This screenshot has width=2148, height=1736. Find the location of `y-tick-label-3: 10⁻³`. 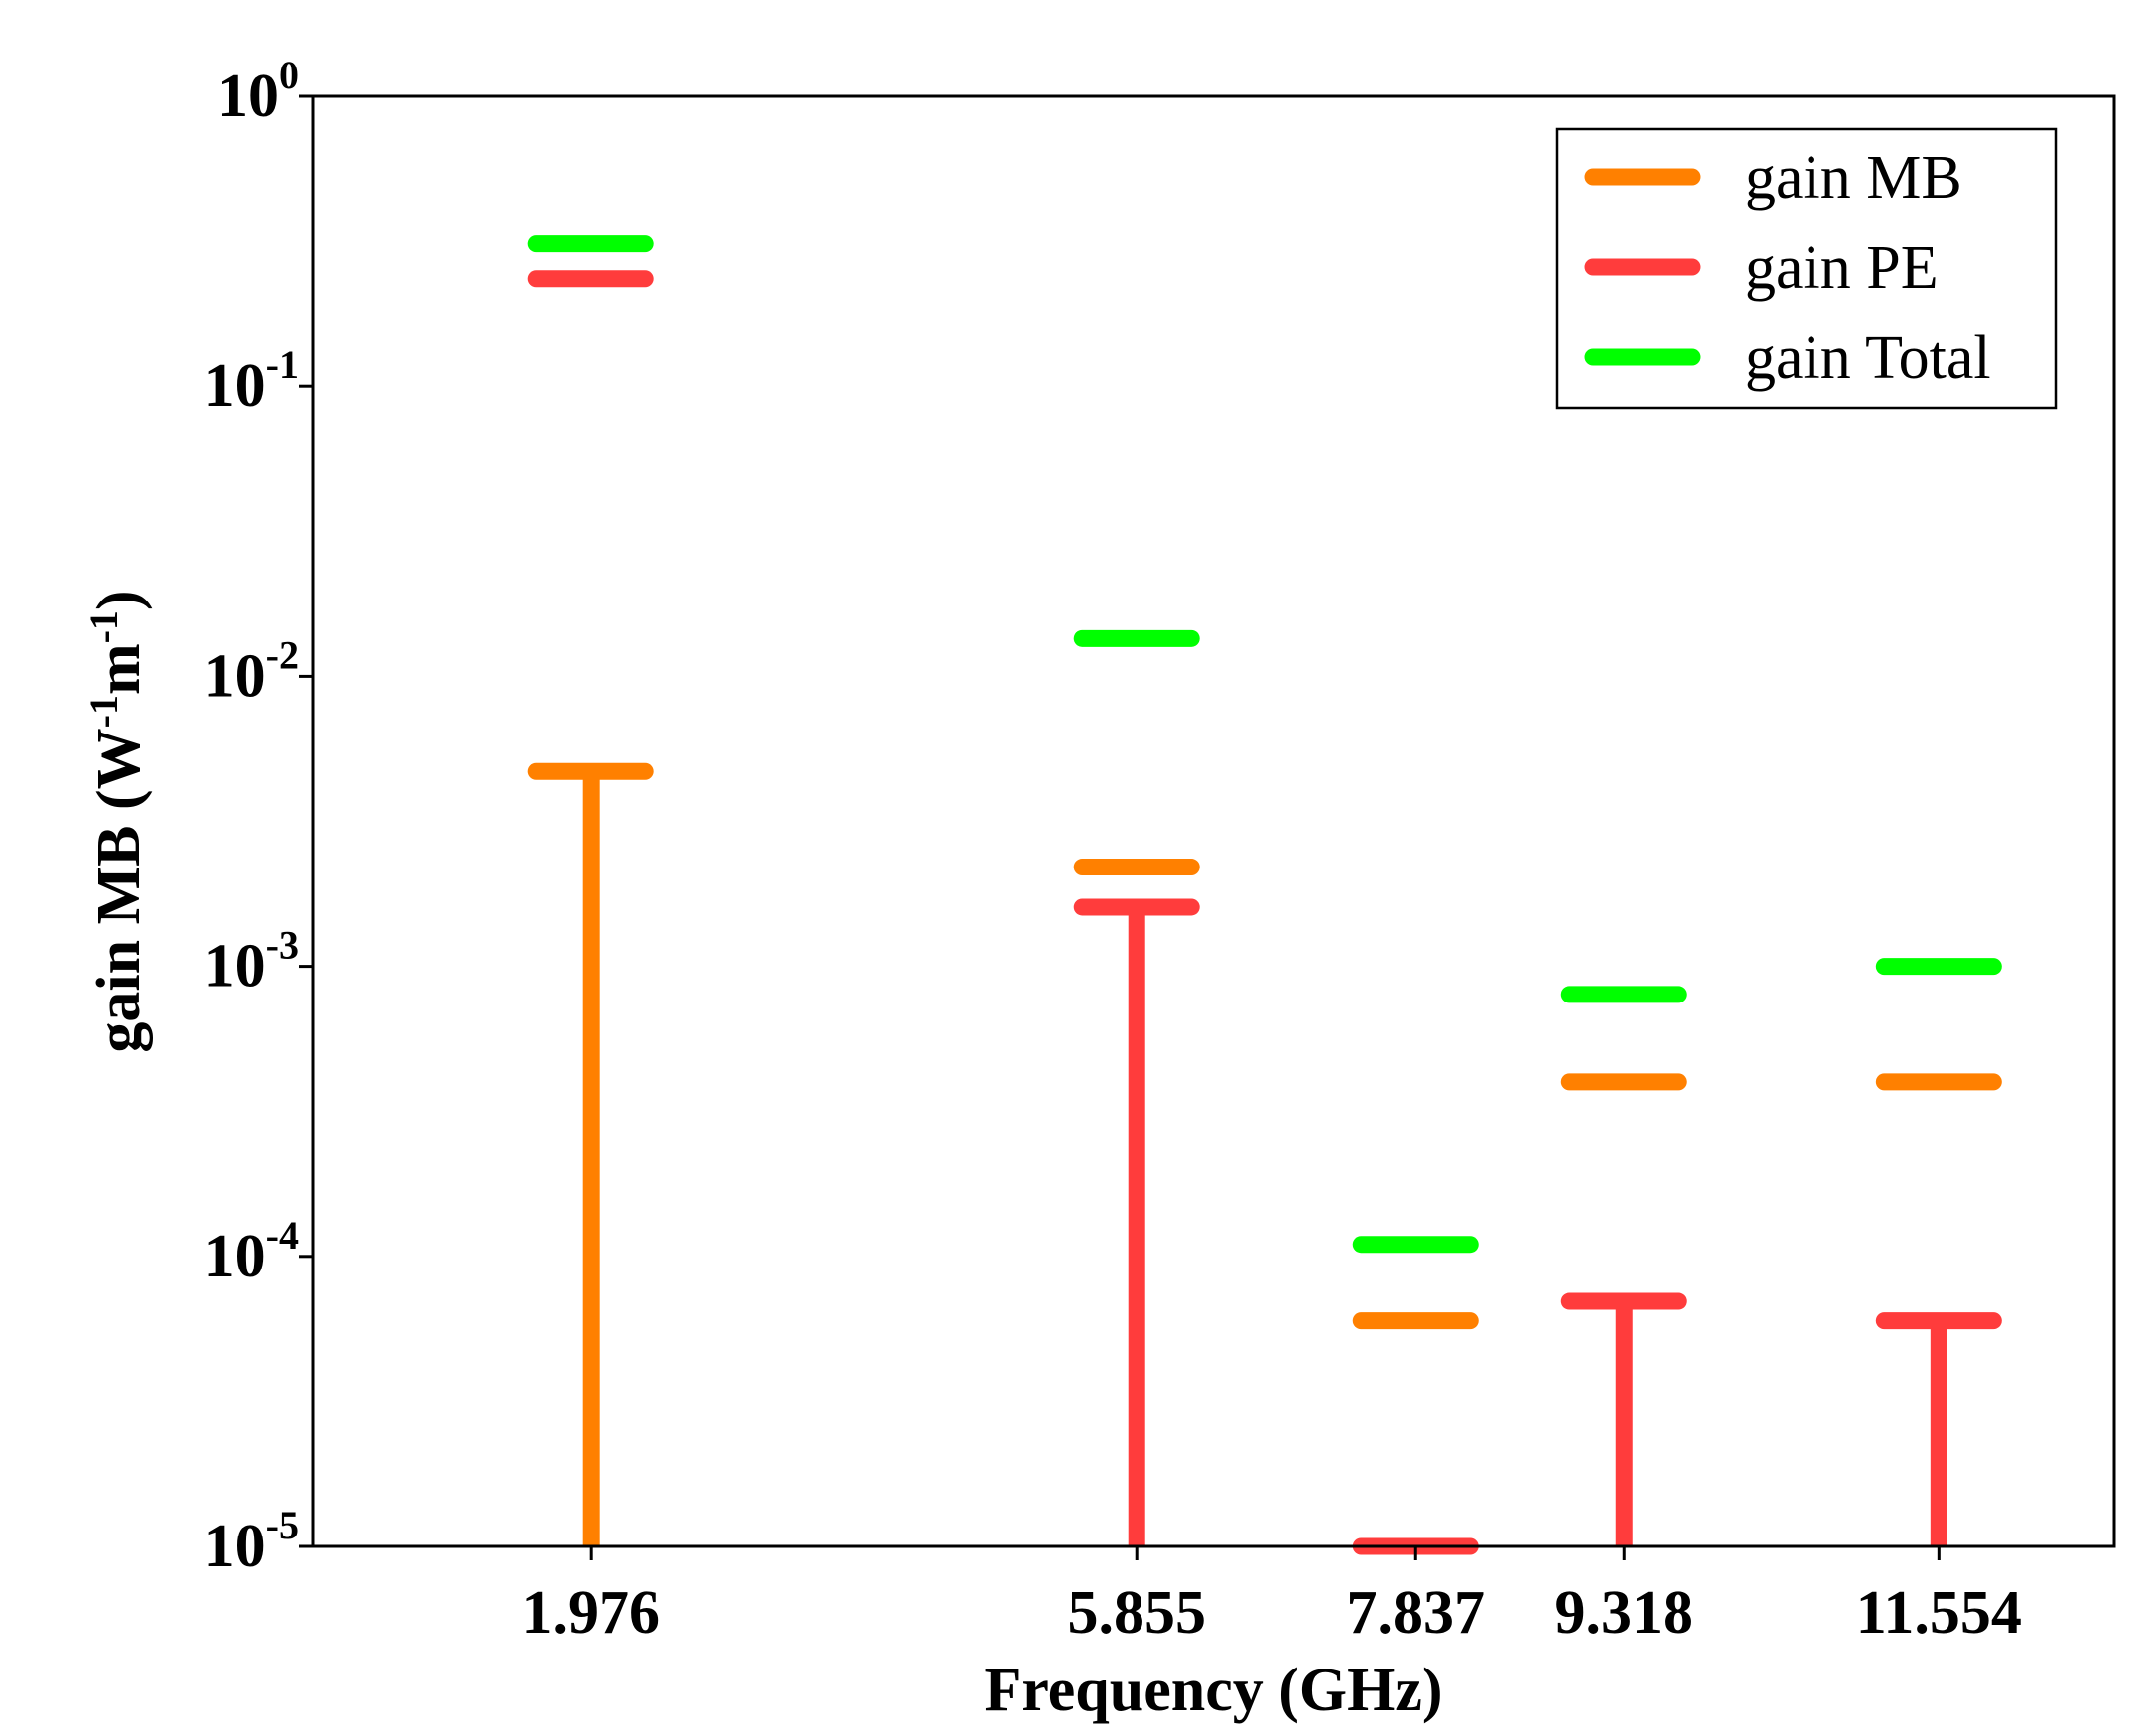

y-tick-label-3: 10⁻³ is located at coordinates (251, 962).